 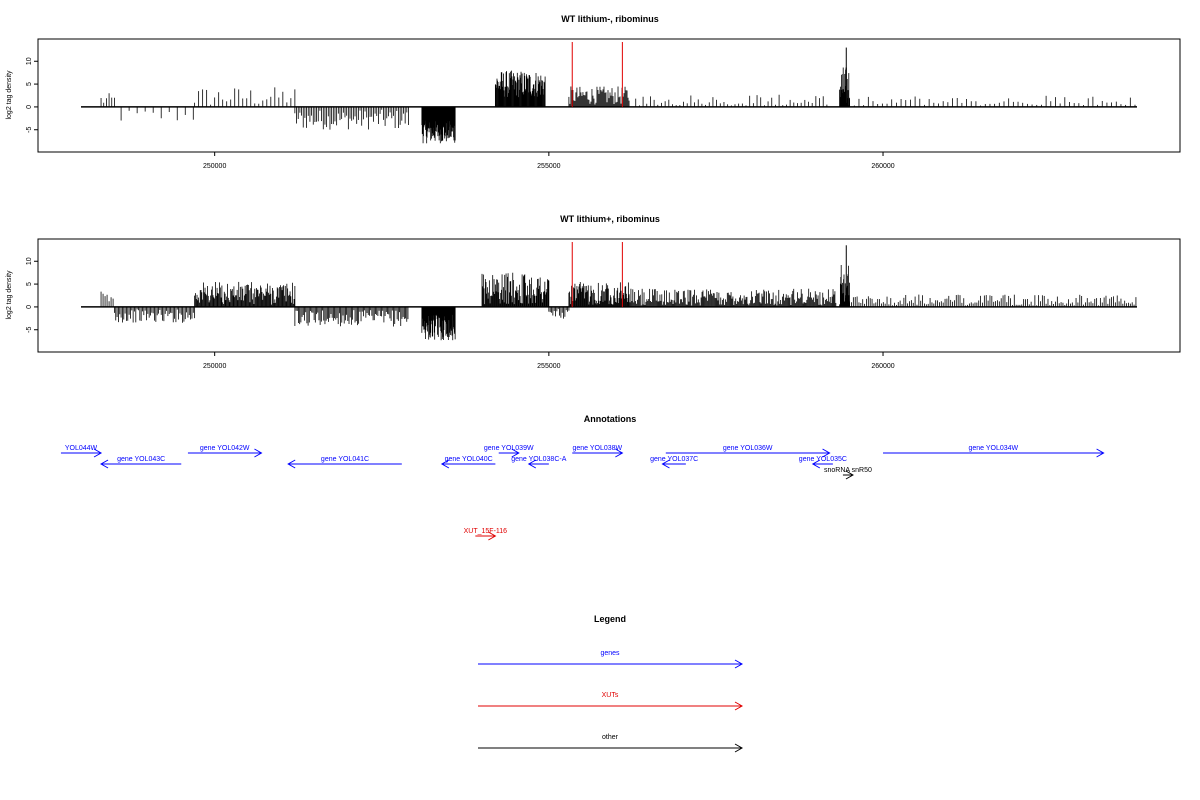 I want to click on annotation-feature: gene YOL038W, so click(x=598, y=451).